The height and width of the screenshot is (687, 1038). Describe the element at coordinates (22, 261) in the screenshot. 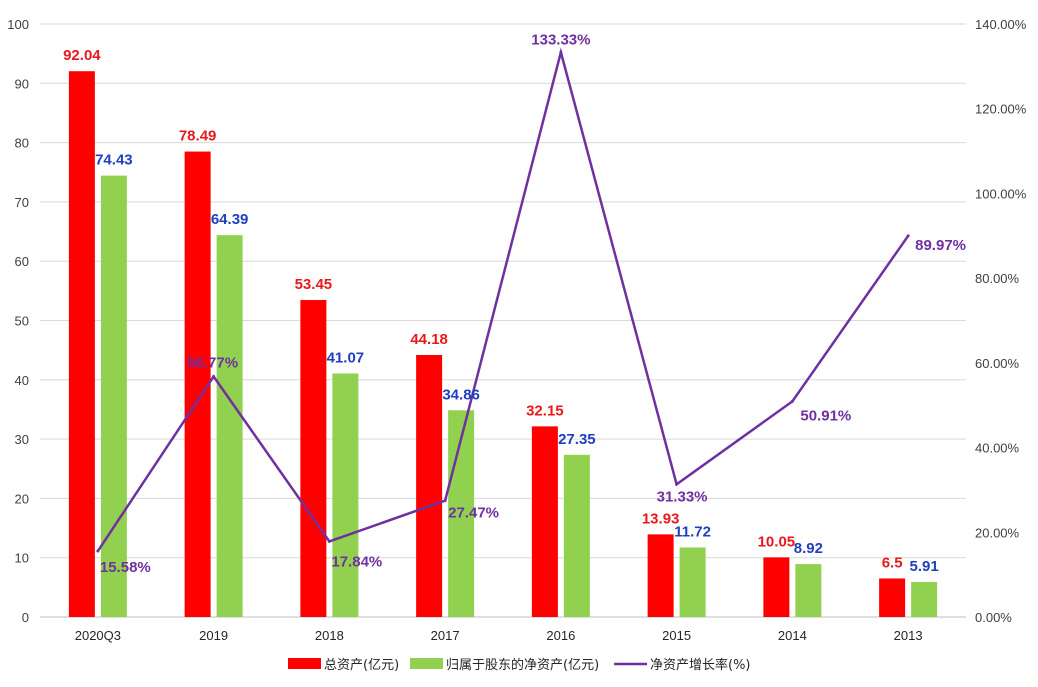

I see `y-left-tick-label: 60` at that location.